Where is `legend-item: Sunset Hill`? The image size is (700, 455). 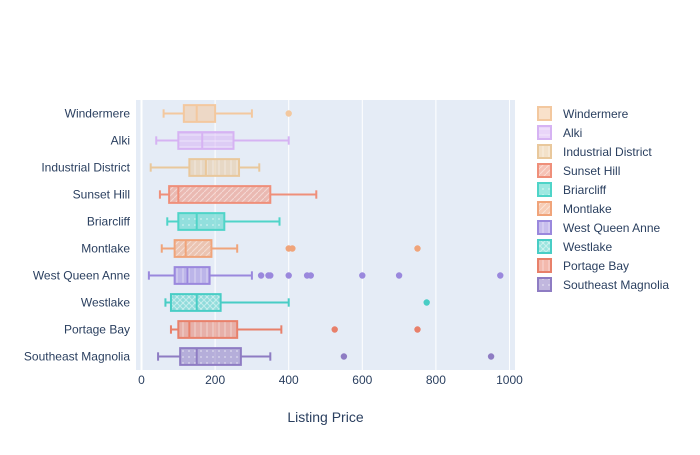 legend-item: Sunset Hill is located at coordinates (578, 170).